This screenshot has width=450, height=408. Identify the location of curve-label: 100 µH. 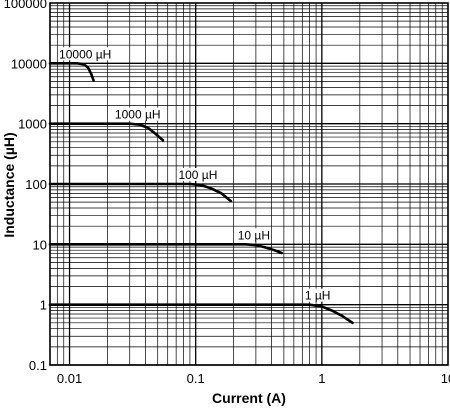
(197, 175).